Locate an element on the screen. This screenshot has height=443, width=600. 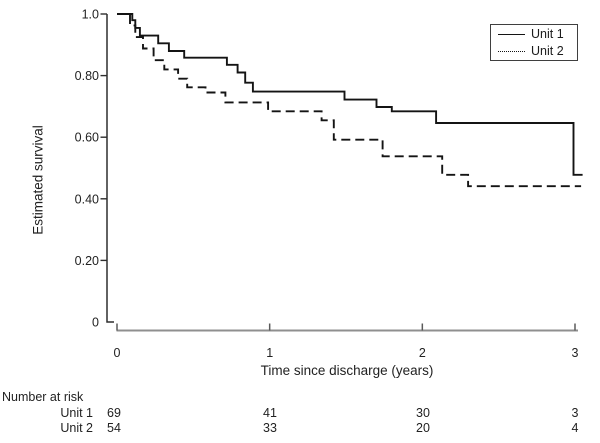
solid-line-sample is located at coordinates (511, 34).